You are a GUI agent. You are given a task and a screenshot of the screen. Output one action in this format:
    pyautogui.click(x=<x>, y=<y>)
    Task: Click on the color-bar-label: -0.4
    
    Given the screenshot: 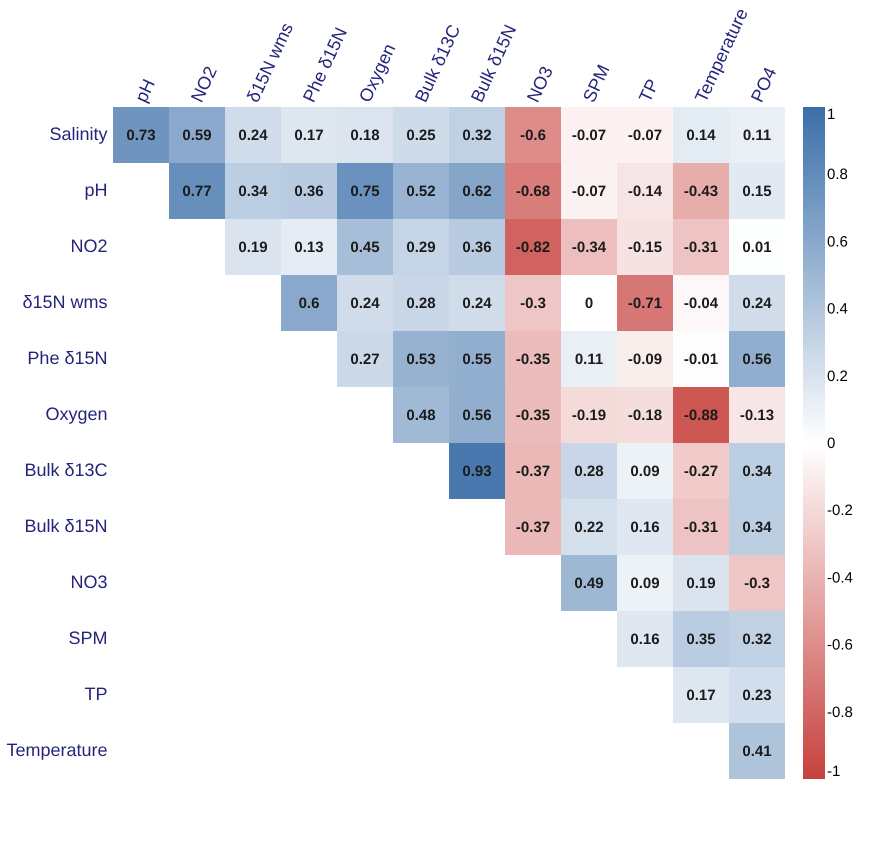 What is the action you would take?
    pyautogui.click(x=840, y=577)
    